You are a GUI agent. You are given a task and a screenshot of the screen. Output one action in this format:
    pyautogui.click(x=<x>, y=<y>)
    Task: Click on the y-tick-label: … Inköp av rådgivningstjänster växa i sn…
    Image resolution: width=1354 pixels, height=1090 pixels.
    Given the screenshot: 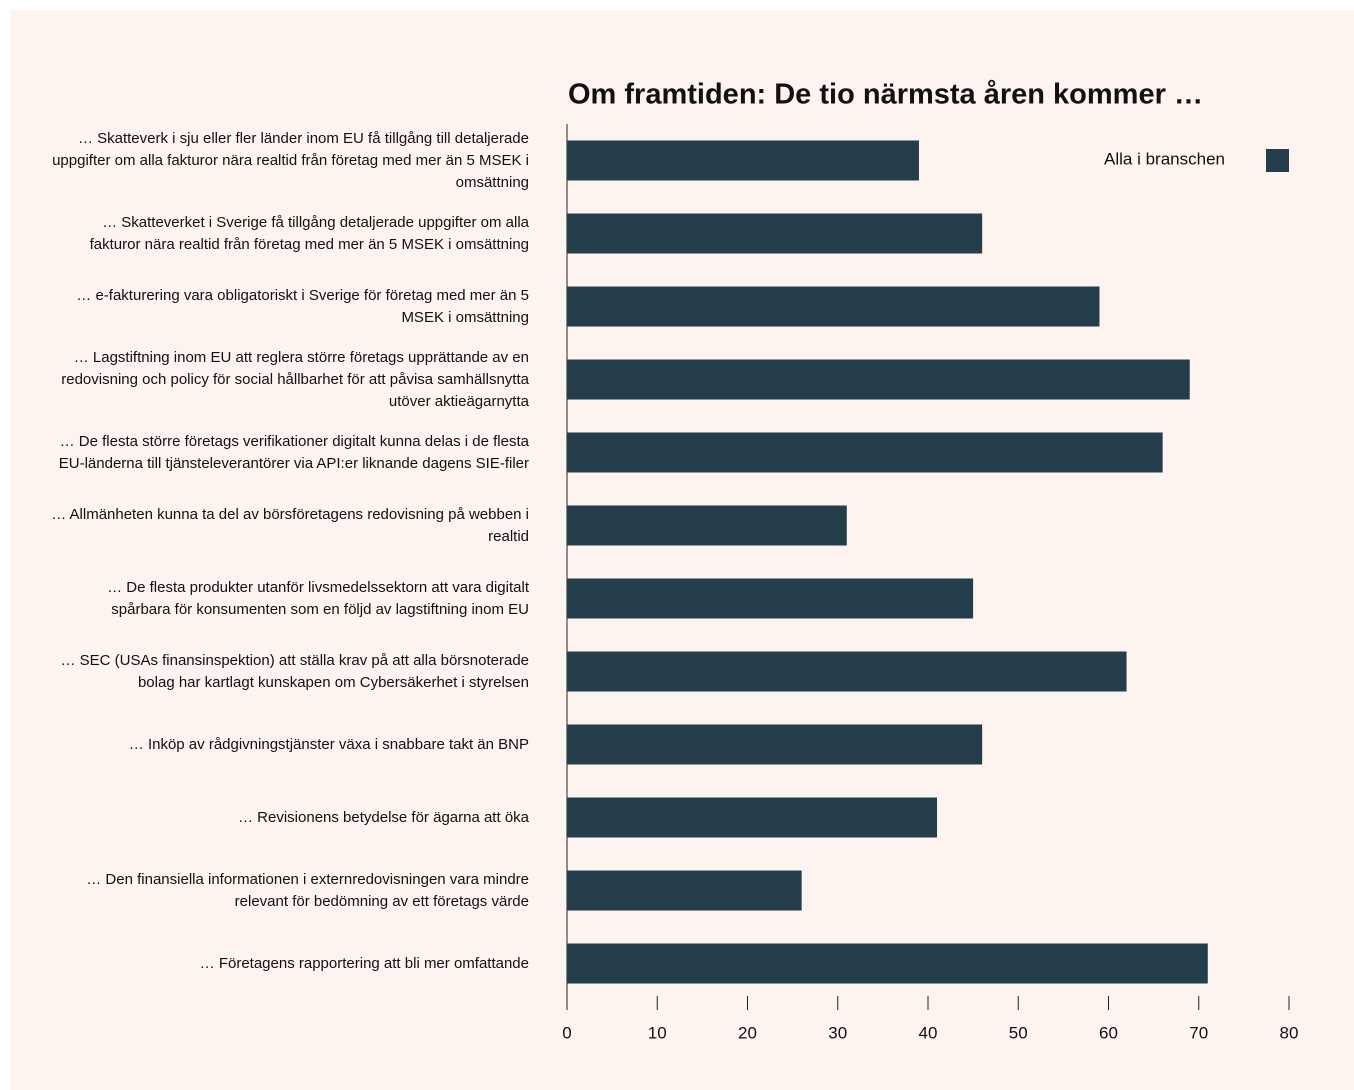 What is the action you would take?
    pyautogui.click(x=328, y=744)
    